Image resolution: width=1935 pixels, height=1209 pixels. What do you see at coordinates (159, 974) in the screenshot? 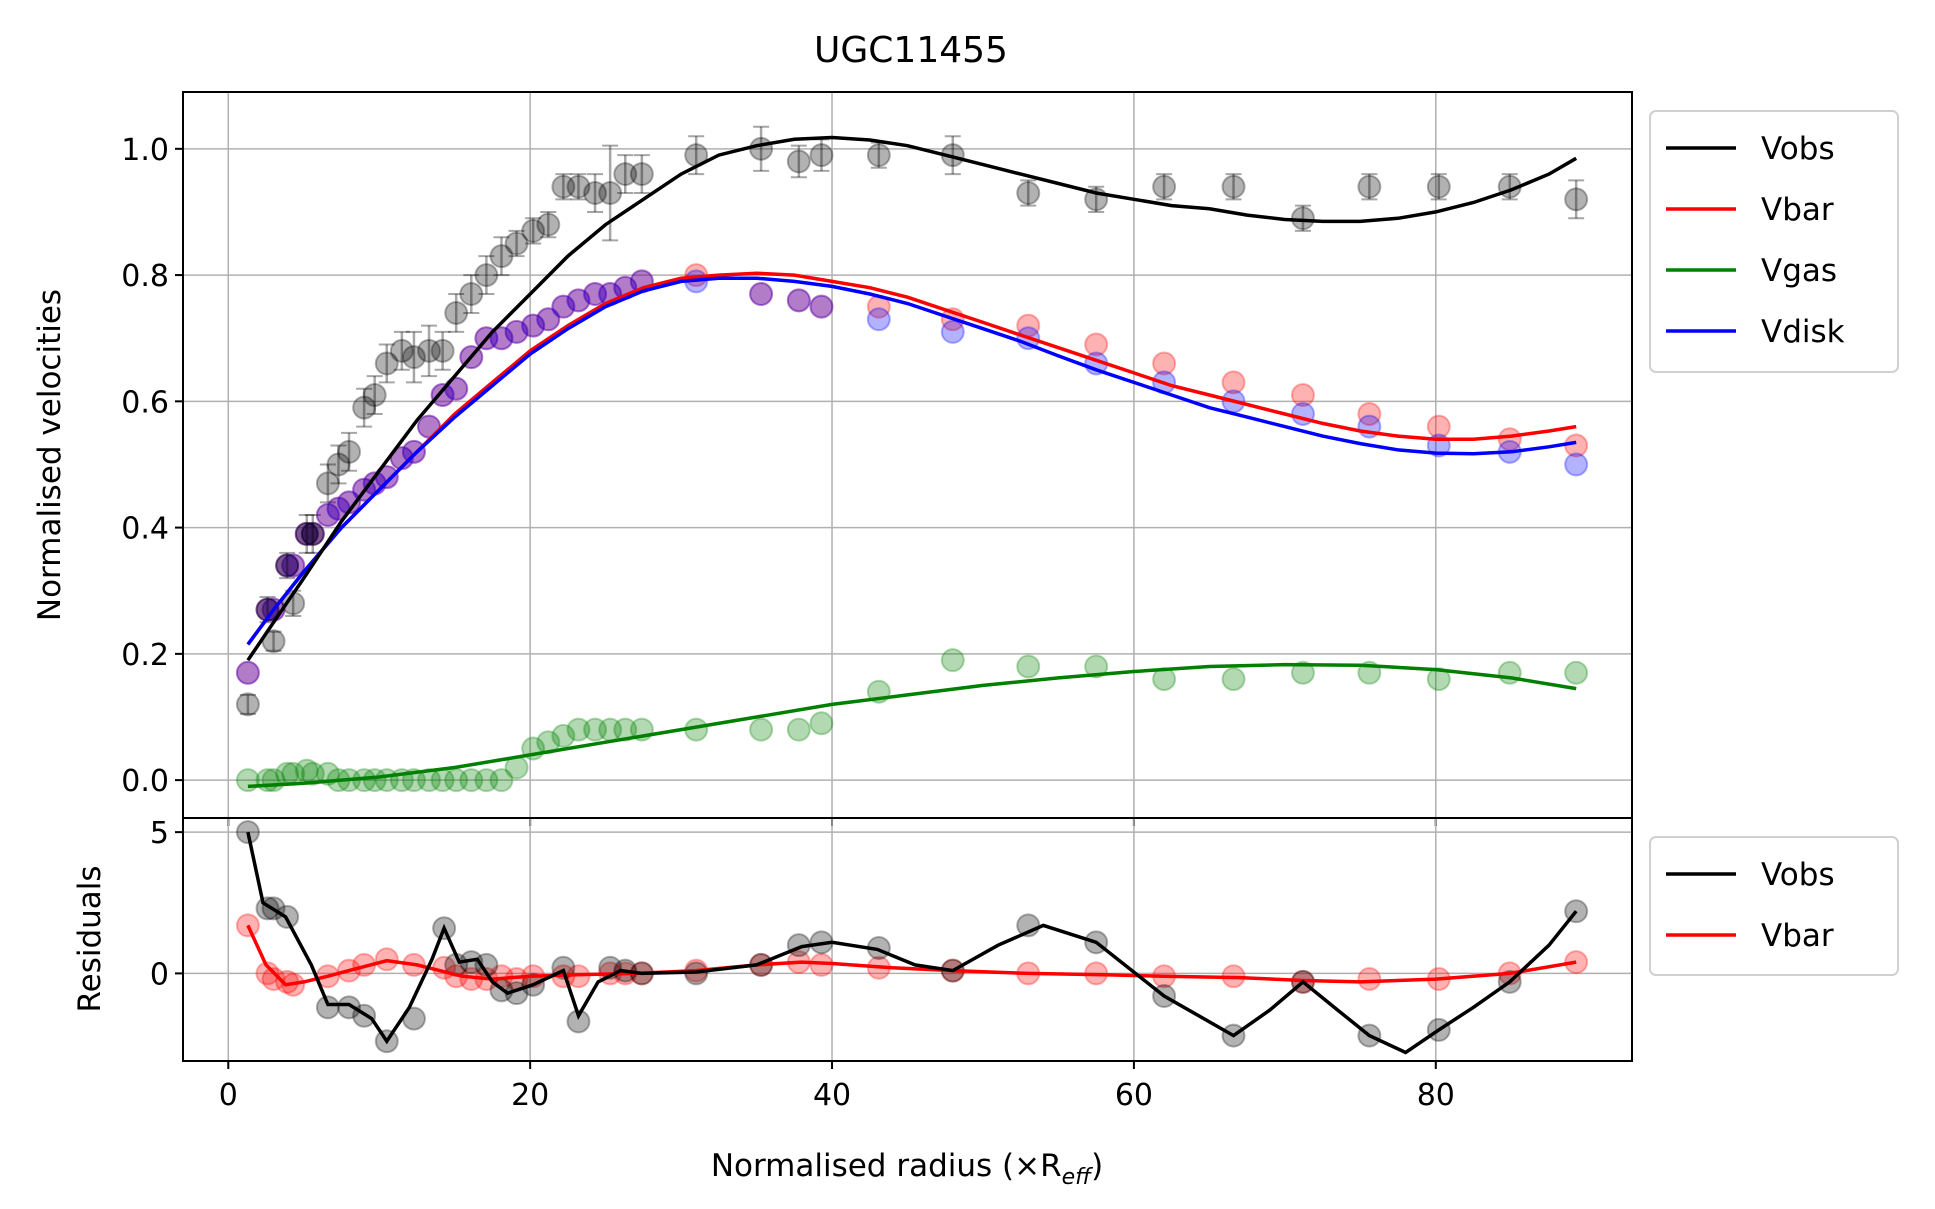
I see `bottom-ytick-label: 0` at bounding box center [159, 974].